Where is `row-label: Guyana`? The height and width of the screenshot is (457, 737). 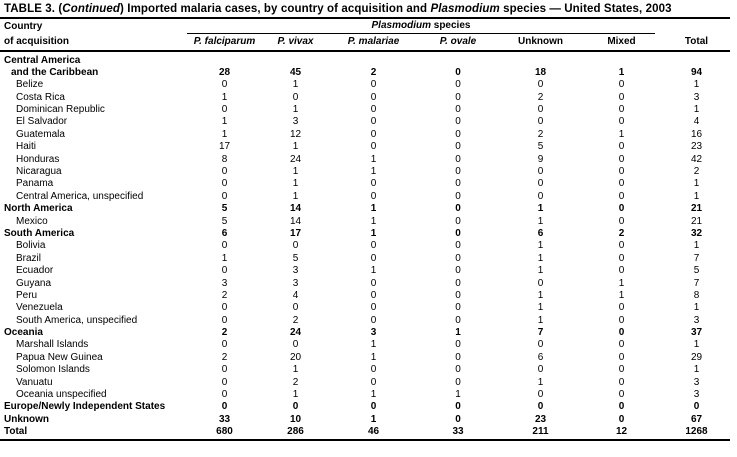 row-label: Guyana is located at coordinates (34, 283).